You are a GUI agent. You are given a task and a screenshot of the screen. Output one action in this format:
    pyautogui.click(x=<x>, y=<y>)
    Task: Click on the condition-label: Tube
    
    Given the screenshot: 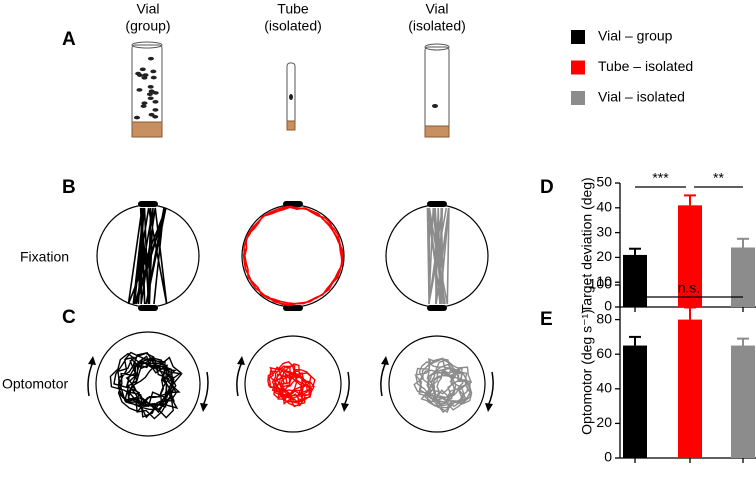 What is the action you would take?
    pyautogui.click(x=293, y=9)
    